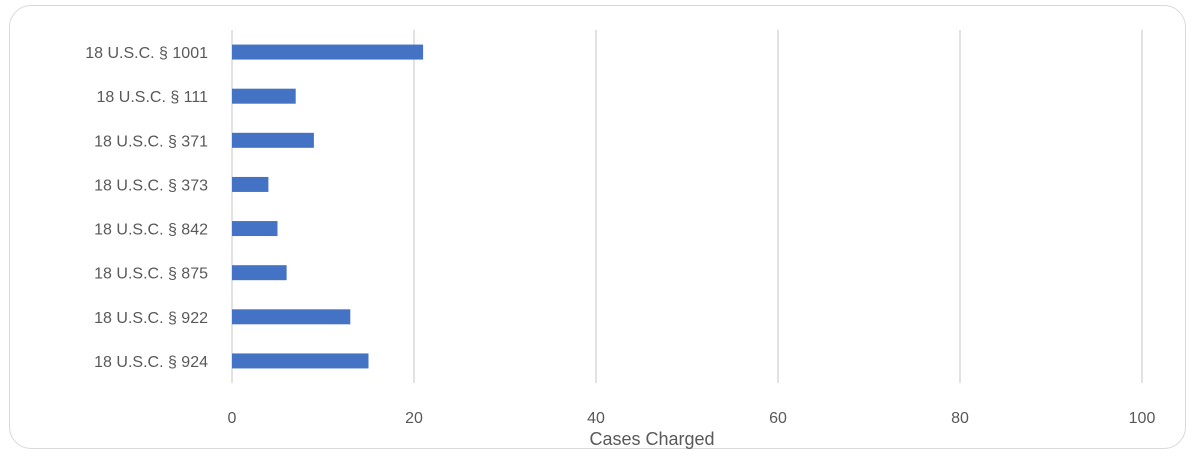  I want to click on category-label: 18 U.S.C. § 371, so click(151, 141).